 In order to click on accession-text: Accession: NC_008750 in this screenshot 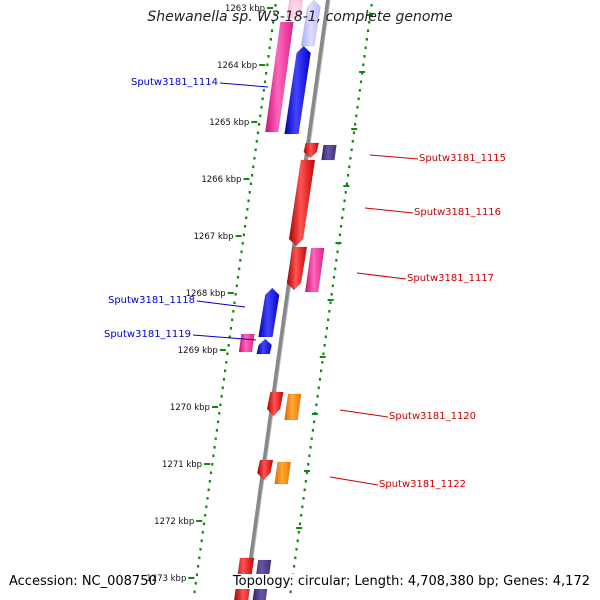, I will do `click(83, 581)`.